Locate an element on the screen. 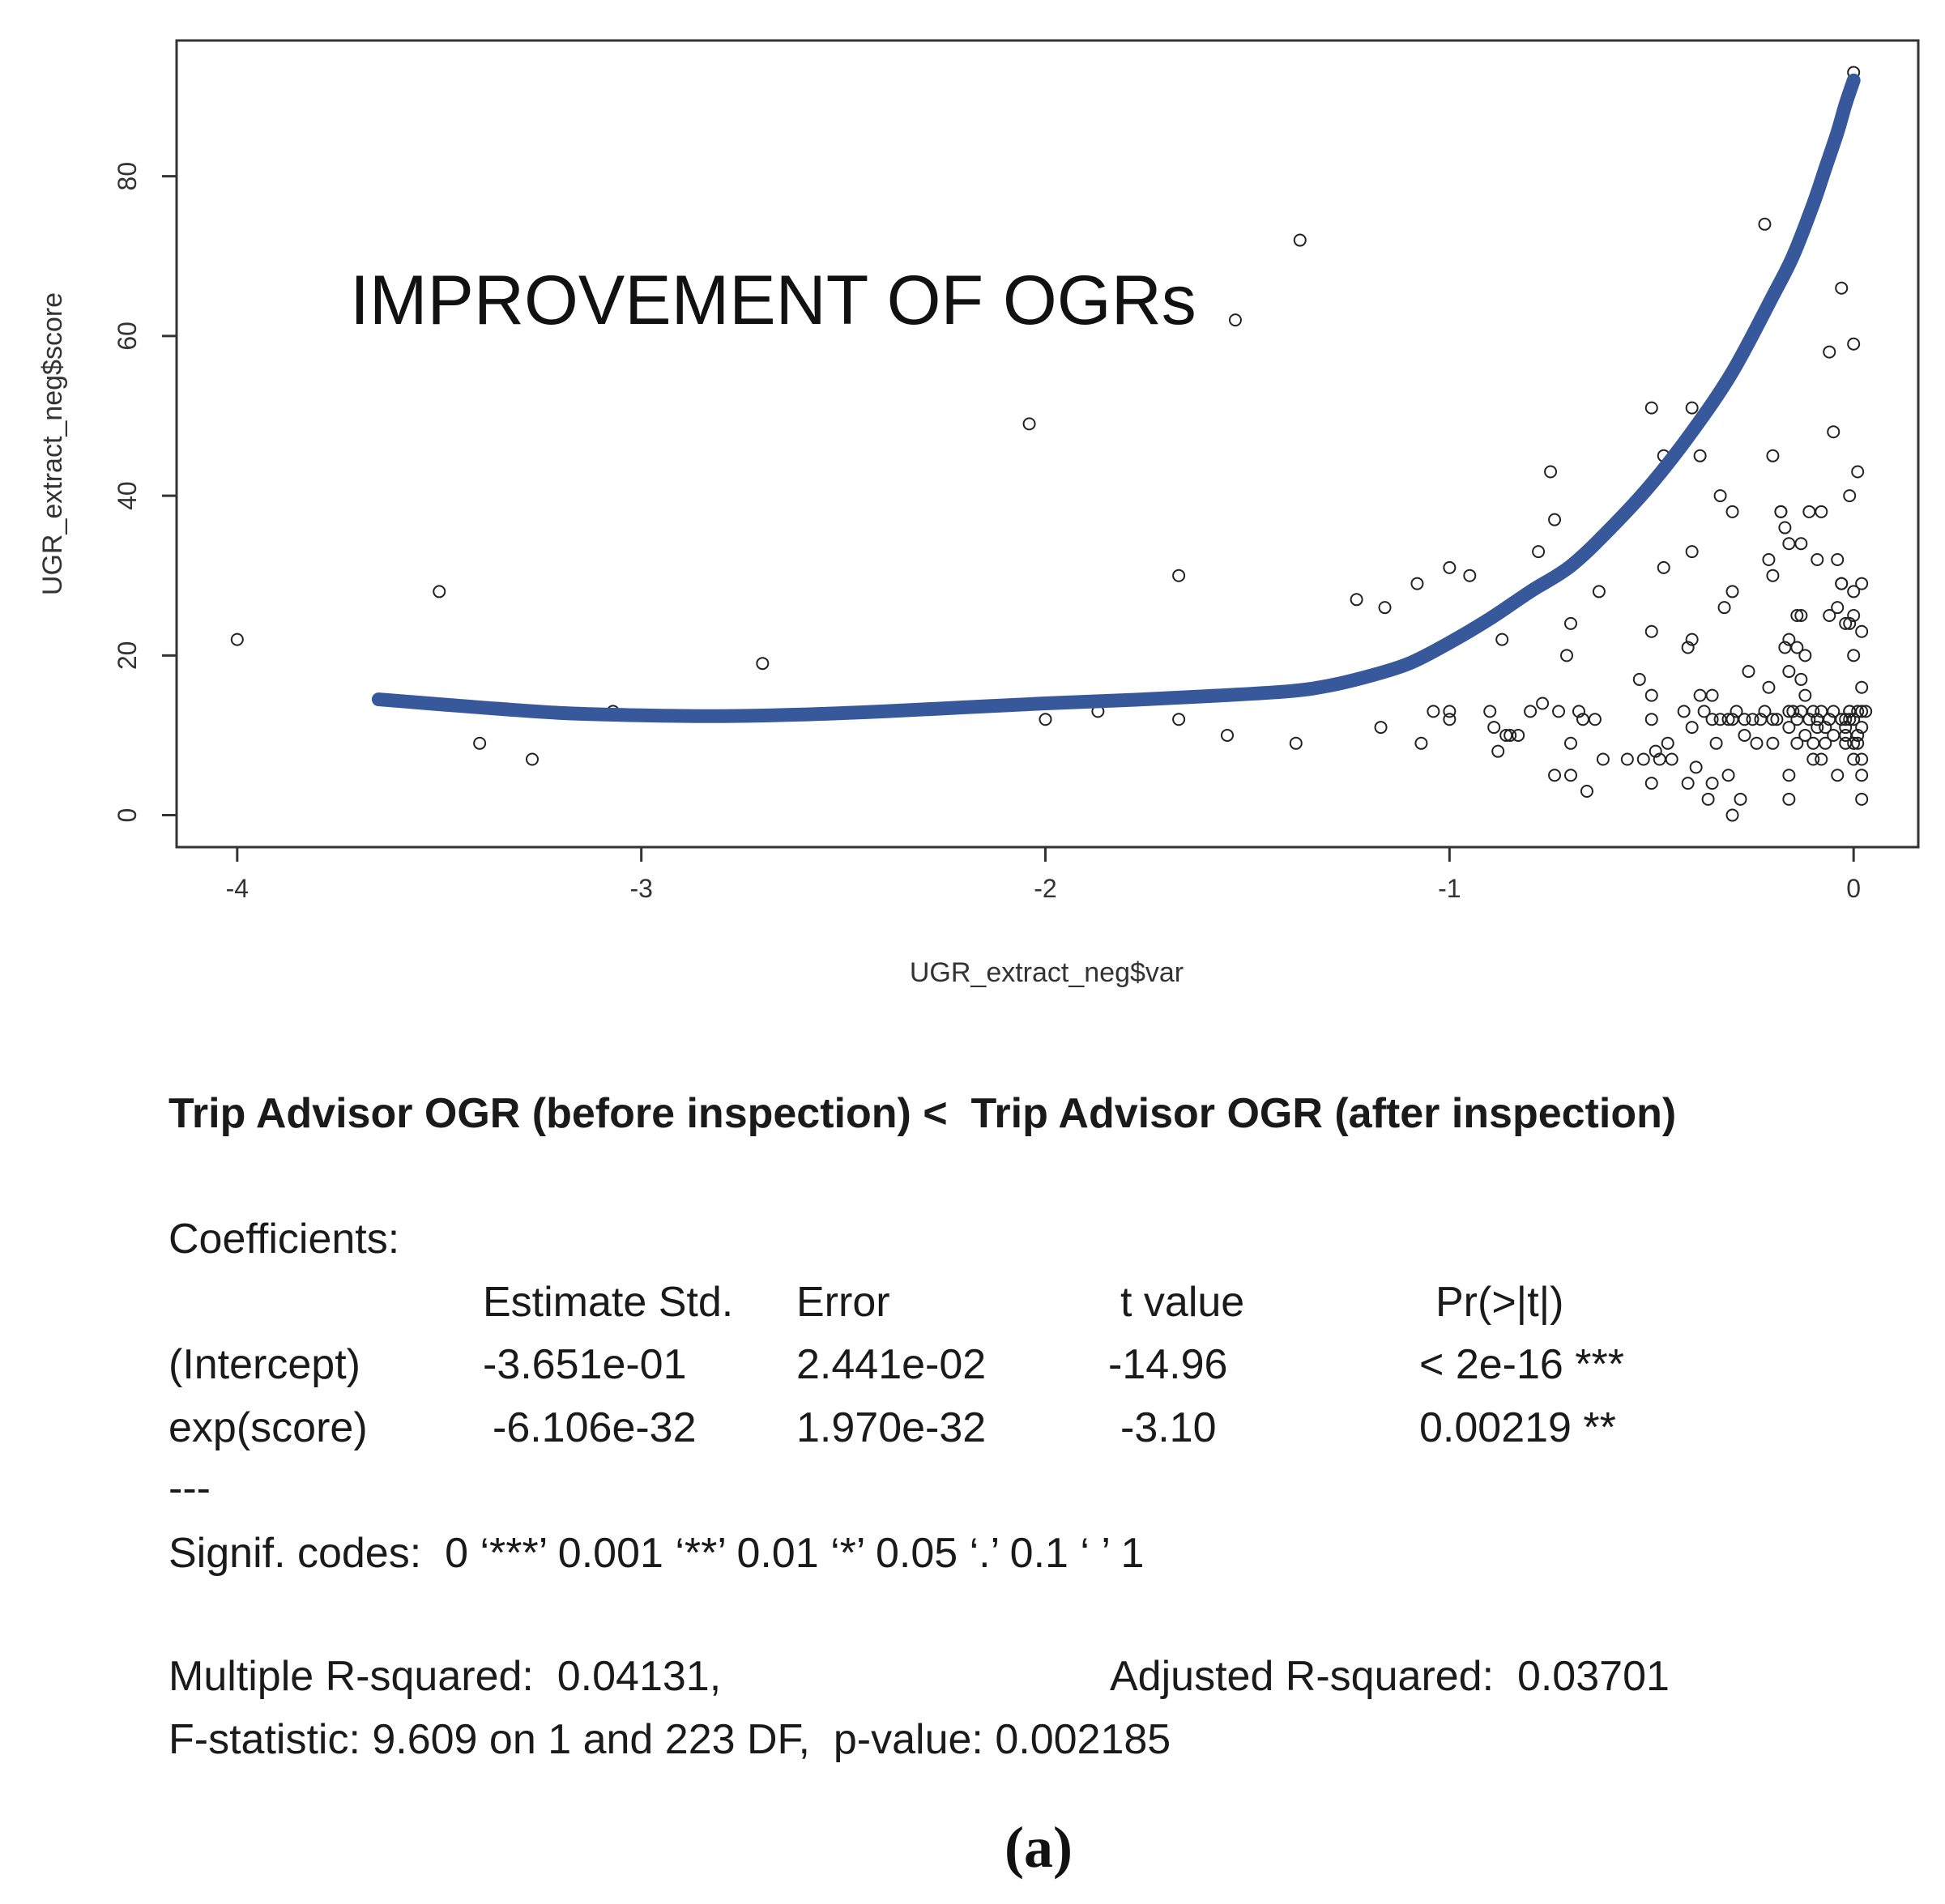 This screenshot has height=1904, width=1945. coefficients-heading: Coefficients: is located at coordinates (284, 1240).